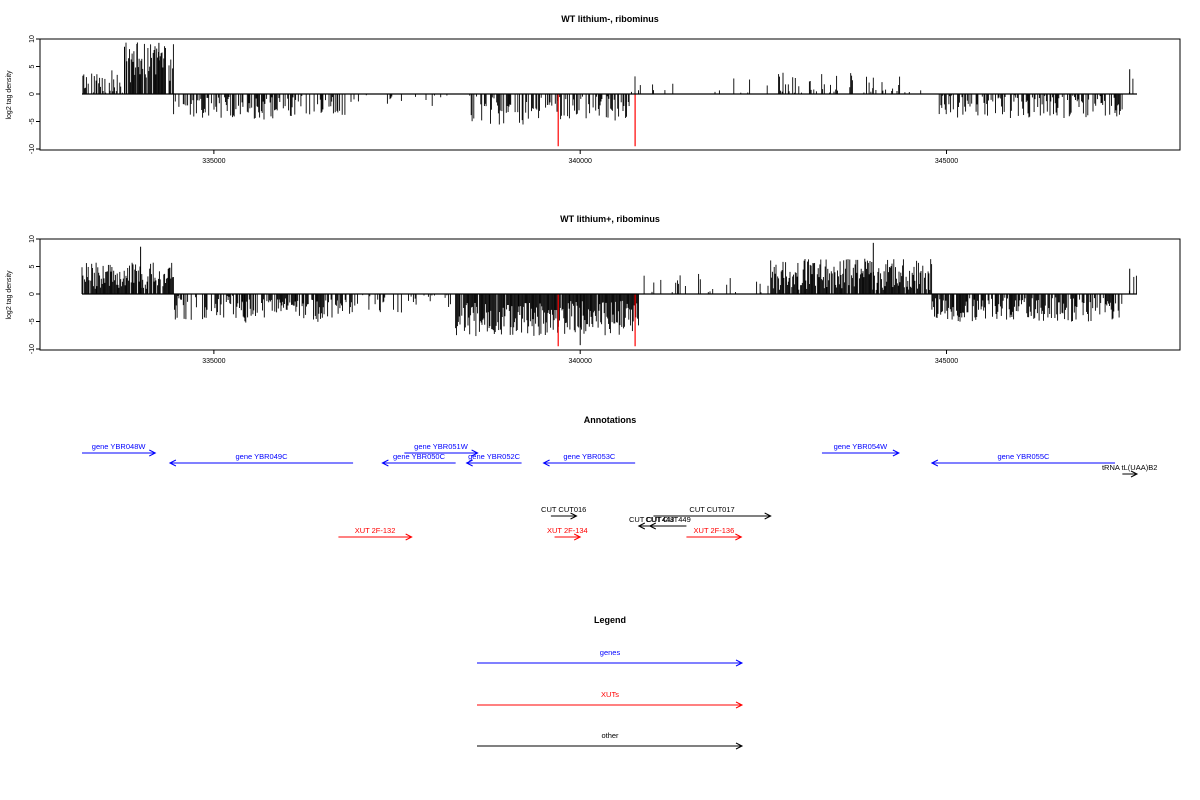 The image size is (1200, 800). Describe the element at coordinates (375, 530) in the screenshot. I see `annotation-label: XUT 2F-132` at that location.